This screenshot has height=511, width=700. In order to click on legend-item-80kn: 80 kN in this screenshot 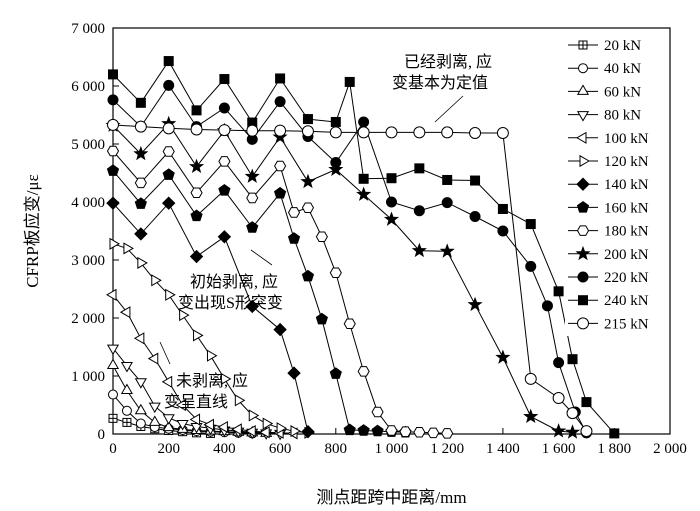, I will do `click(604, 116)`.